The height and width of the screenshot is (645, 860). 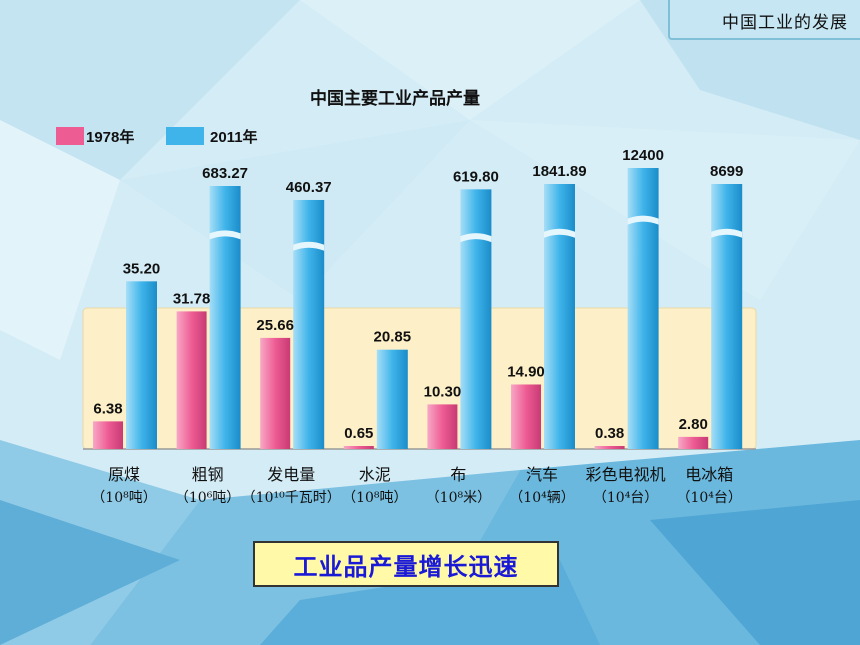 What do you see at coordinates (395, 99) in the screenshot?
I see `chart-title: 中国主要工业产品产量` at bounding box center [395, 99].